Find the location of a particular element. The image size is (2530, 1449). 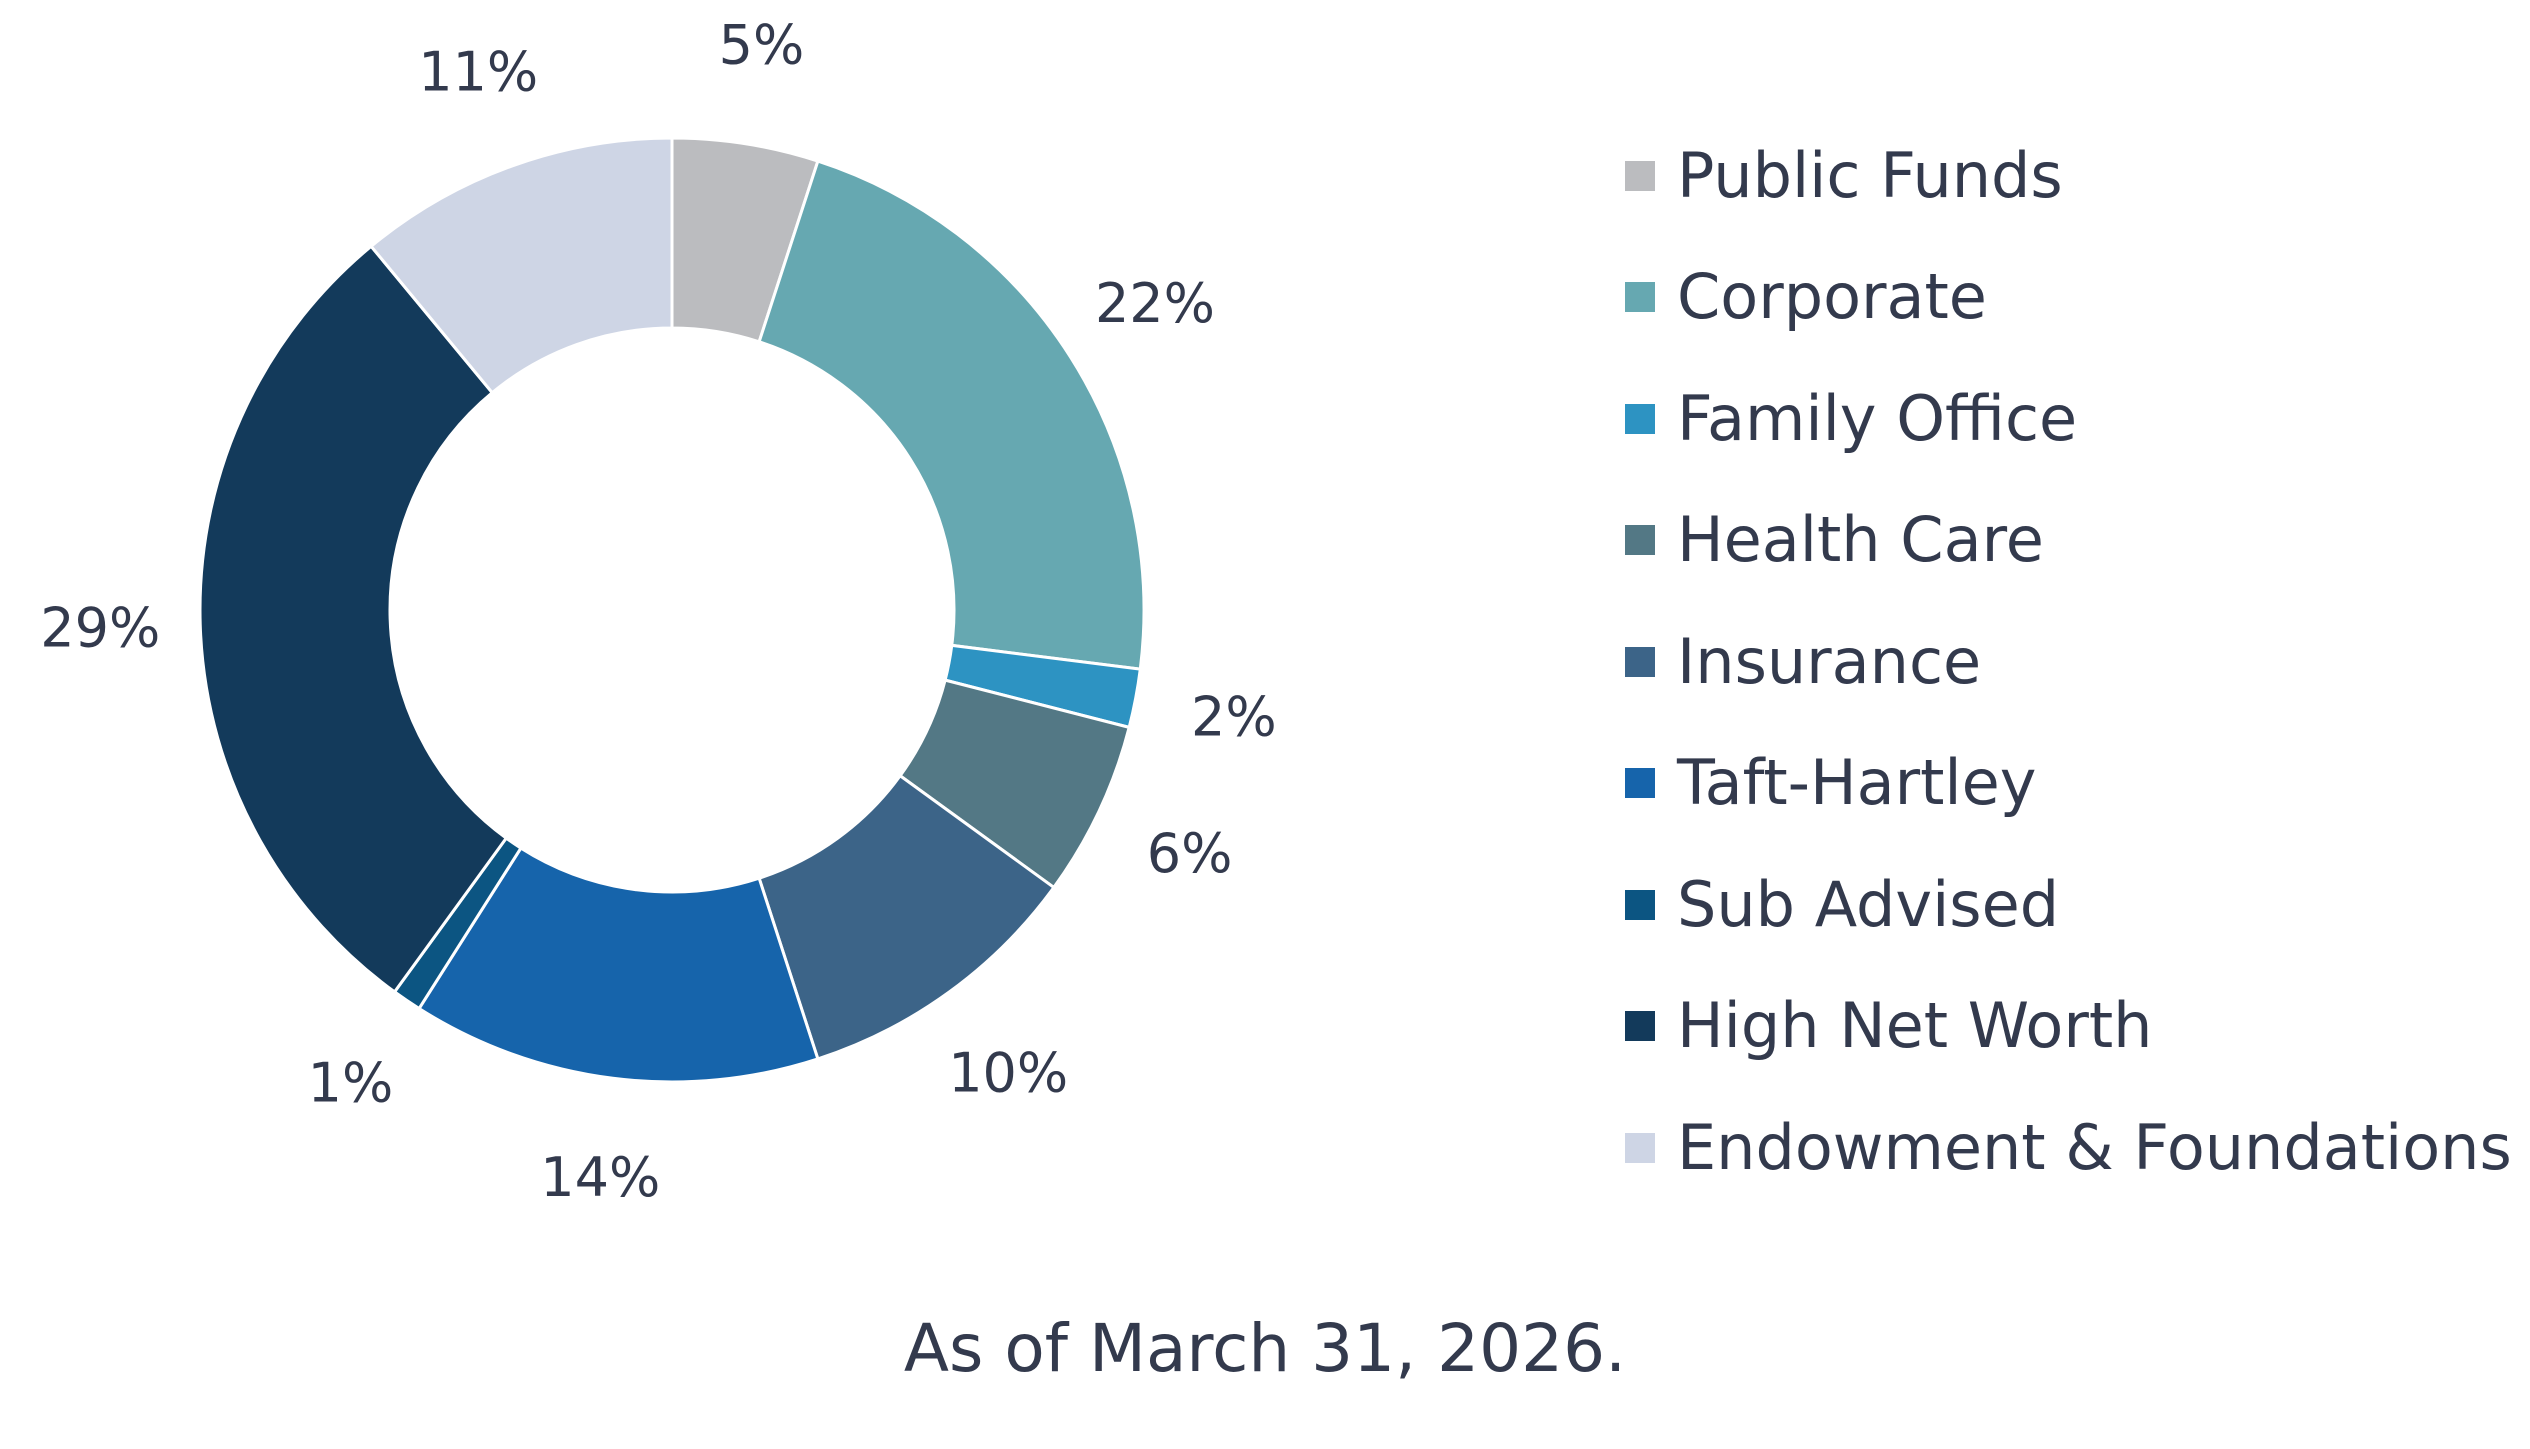

legend-label: Insurance is located at coordinates (1829, 661).